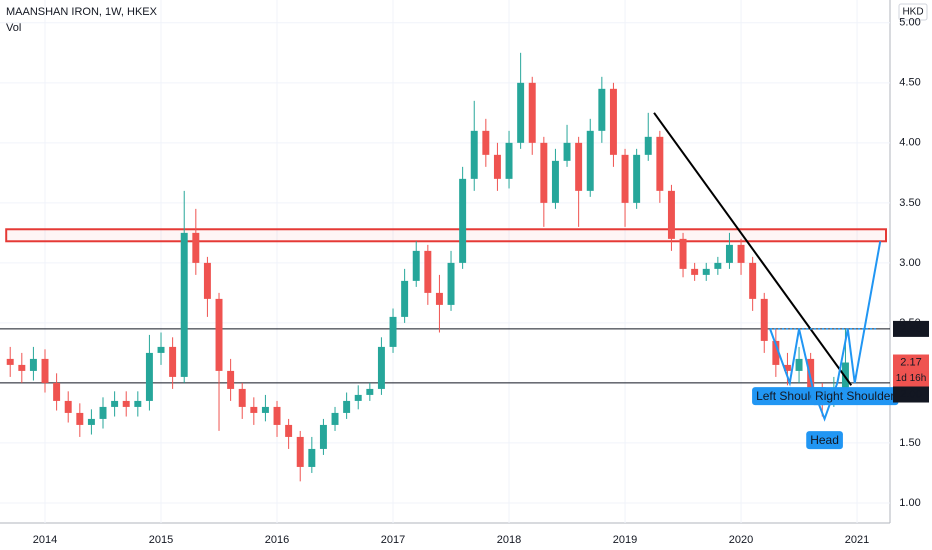  I want to click on trend-line, so click(753, 249).